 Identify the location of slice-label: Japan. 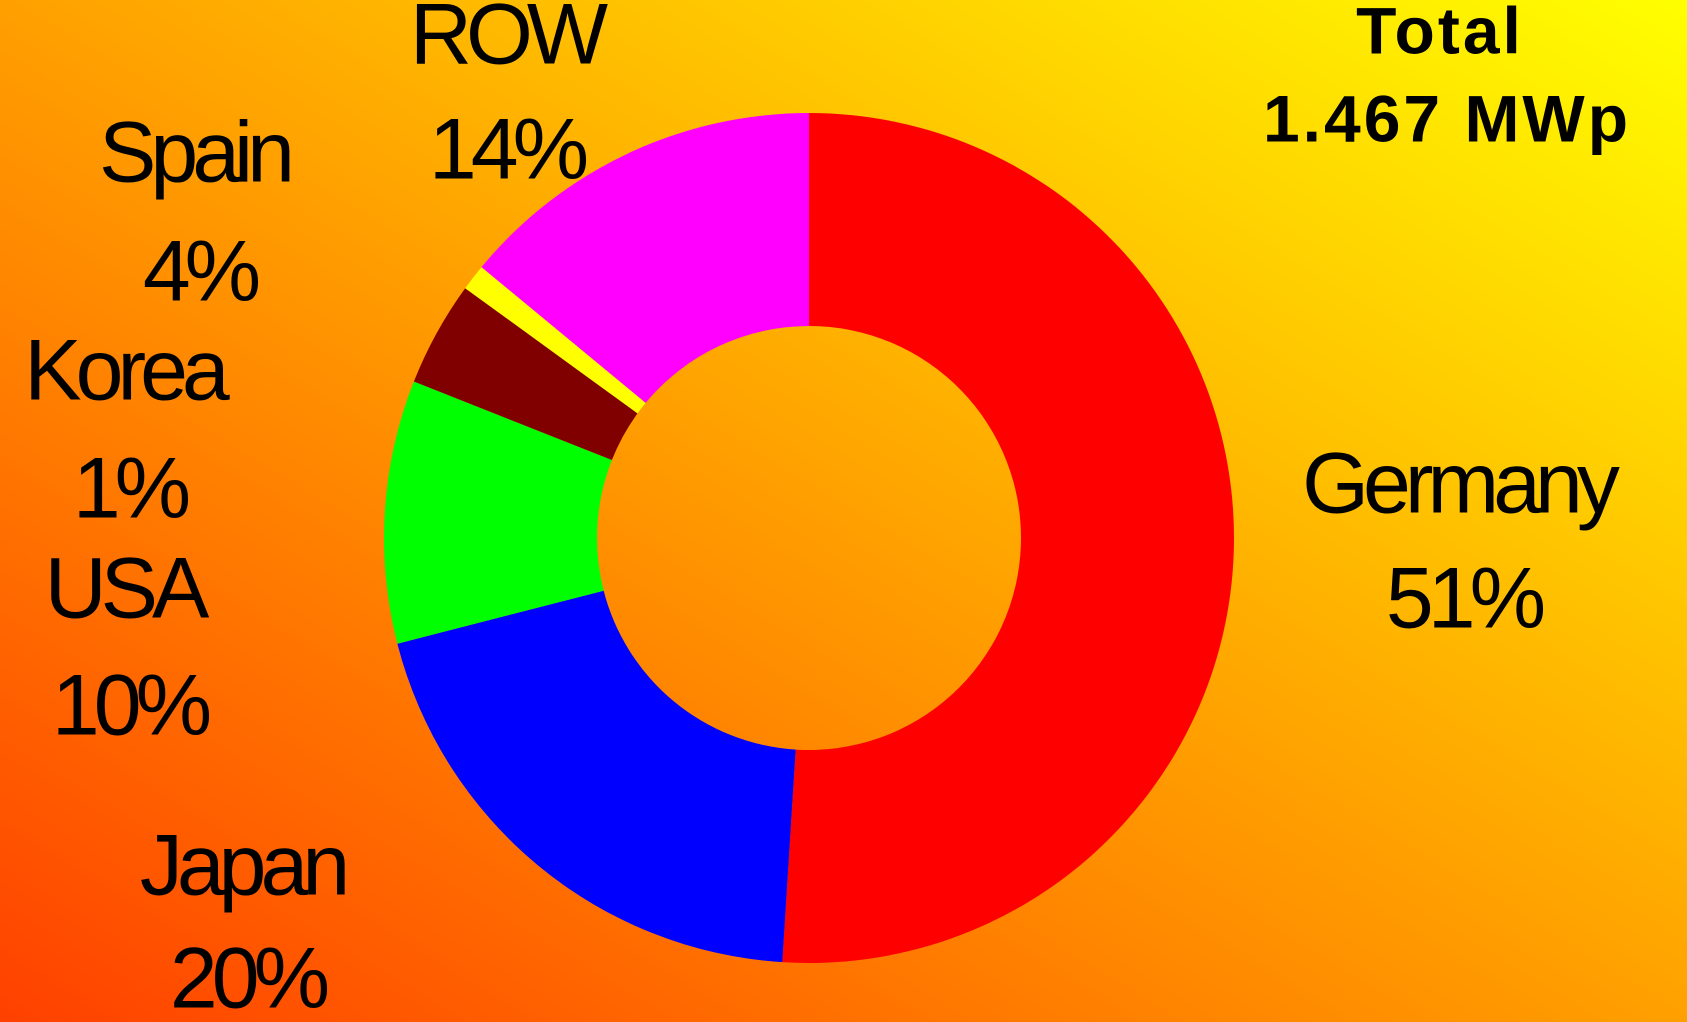
(242, 866).